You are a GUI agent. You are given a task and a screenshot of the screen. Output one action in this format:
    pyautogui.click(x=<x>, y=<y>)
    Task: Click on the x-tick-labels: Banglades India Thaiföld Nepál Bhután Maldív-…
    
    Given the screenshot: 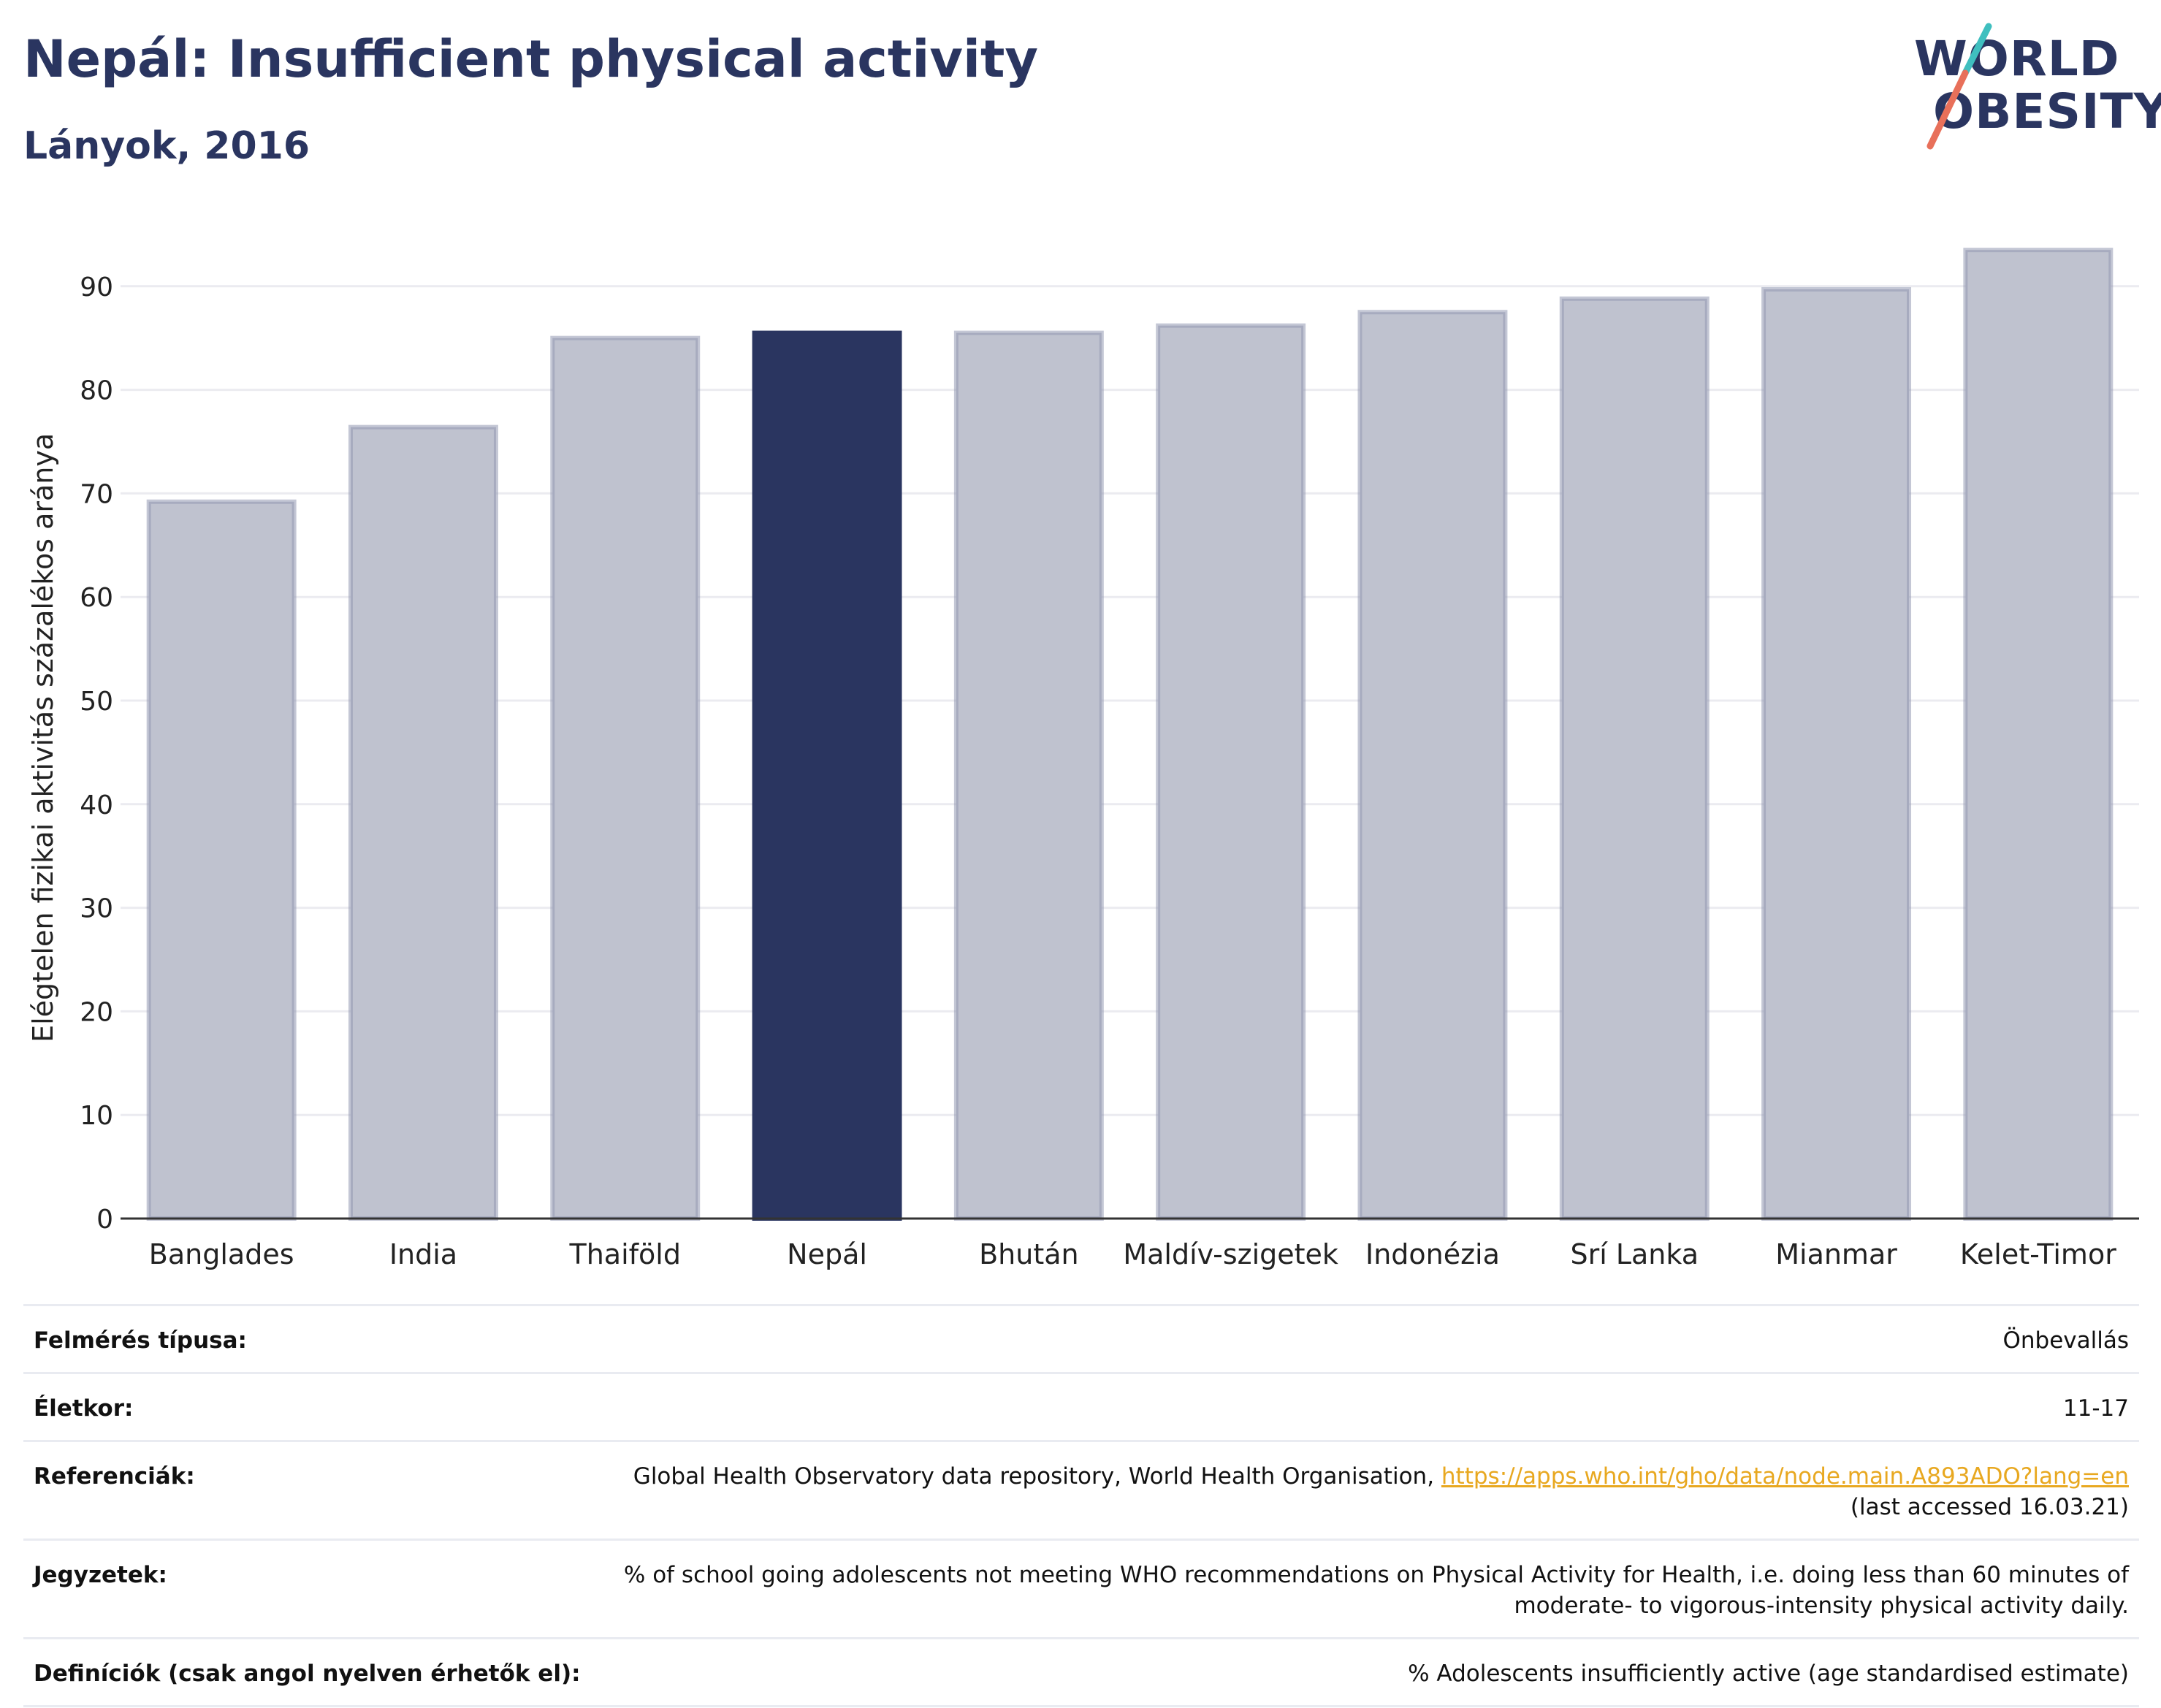 What is the action you would take?
    pyautogui.click(x=1132, y=1254)
    